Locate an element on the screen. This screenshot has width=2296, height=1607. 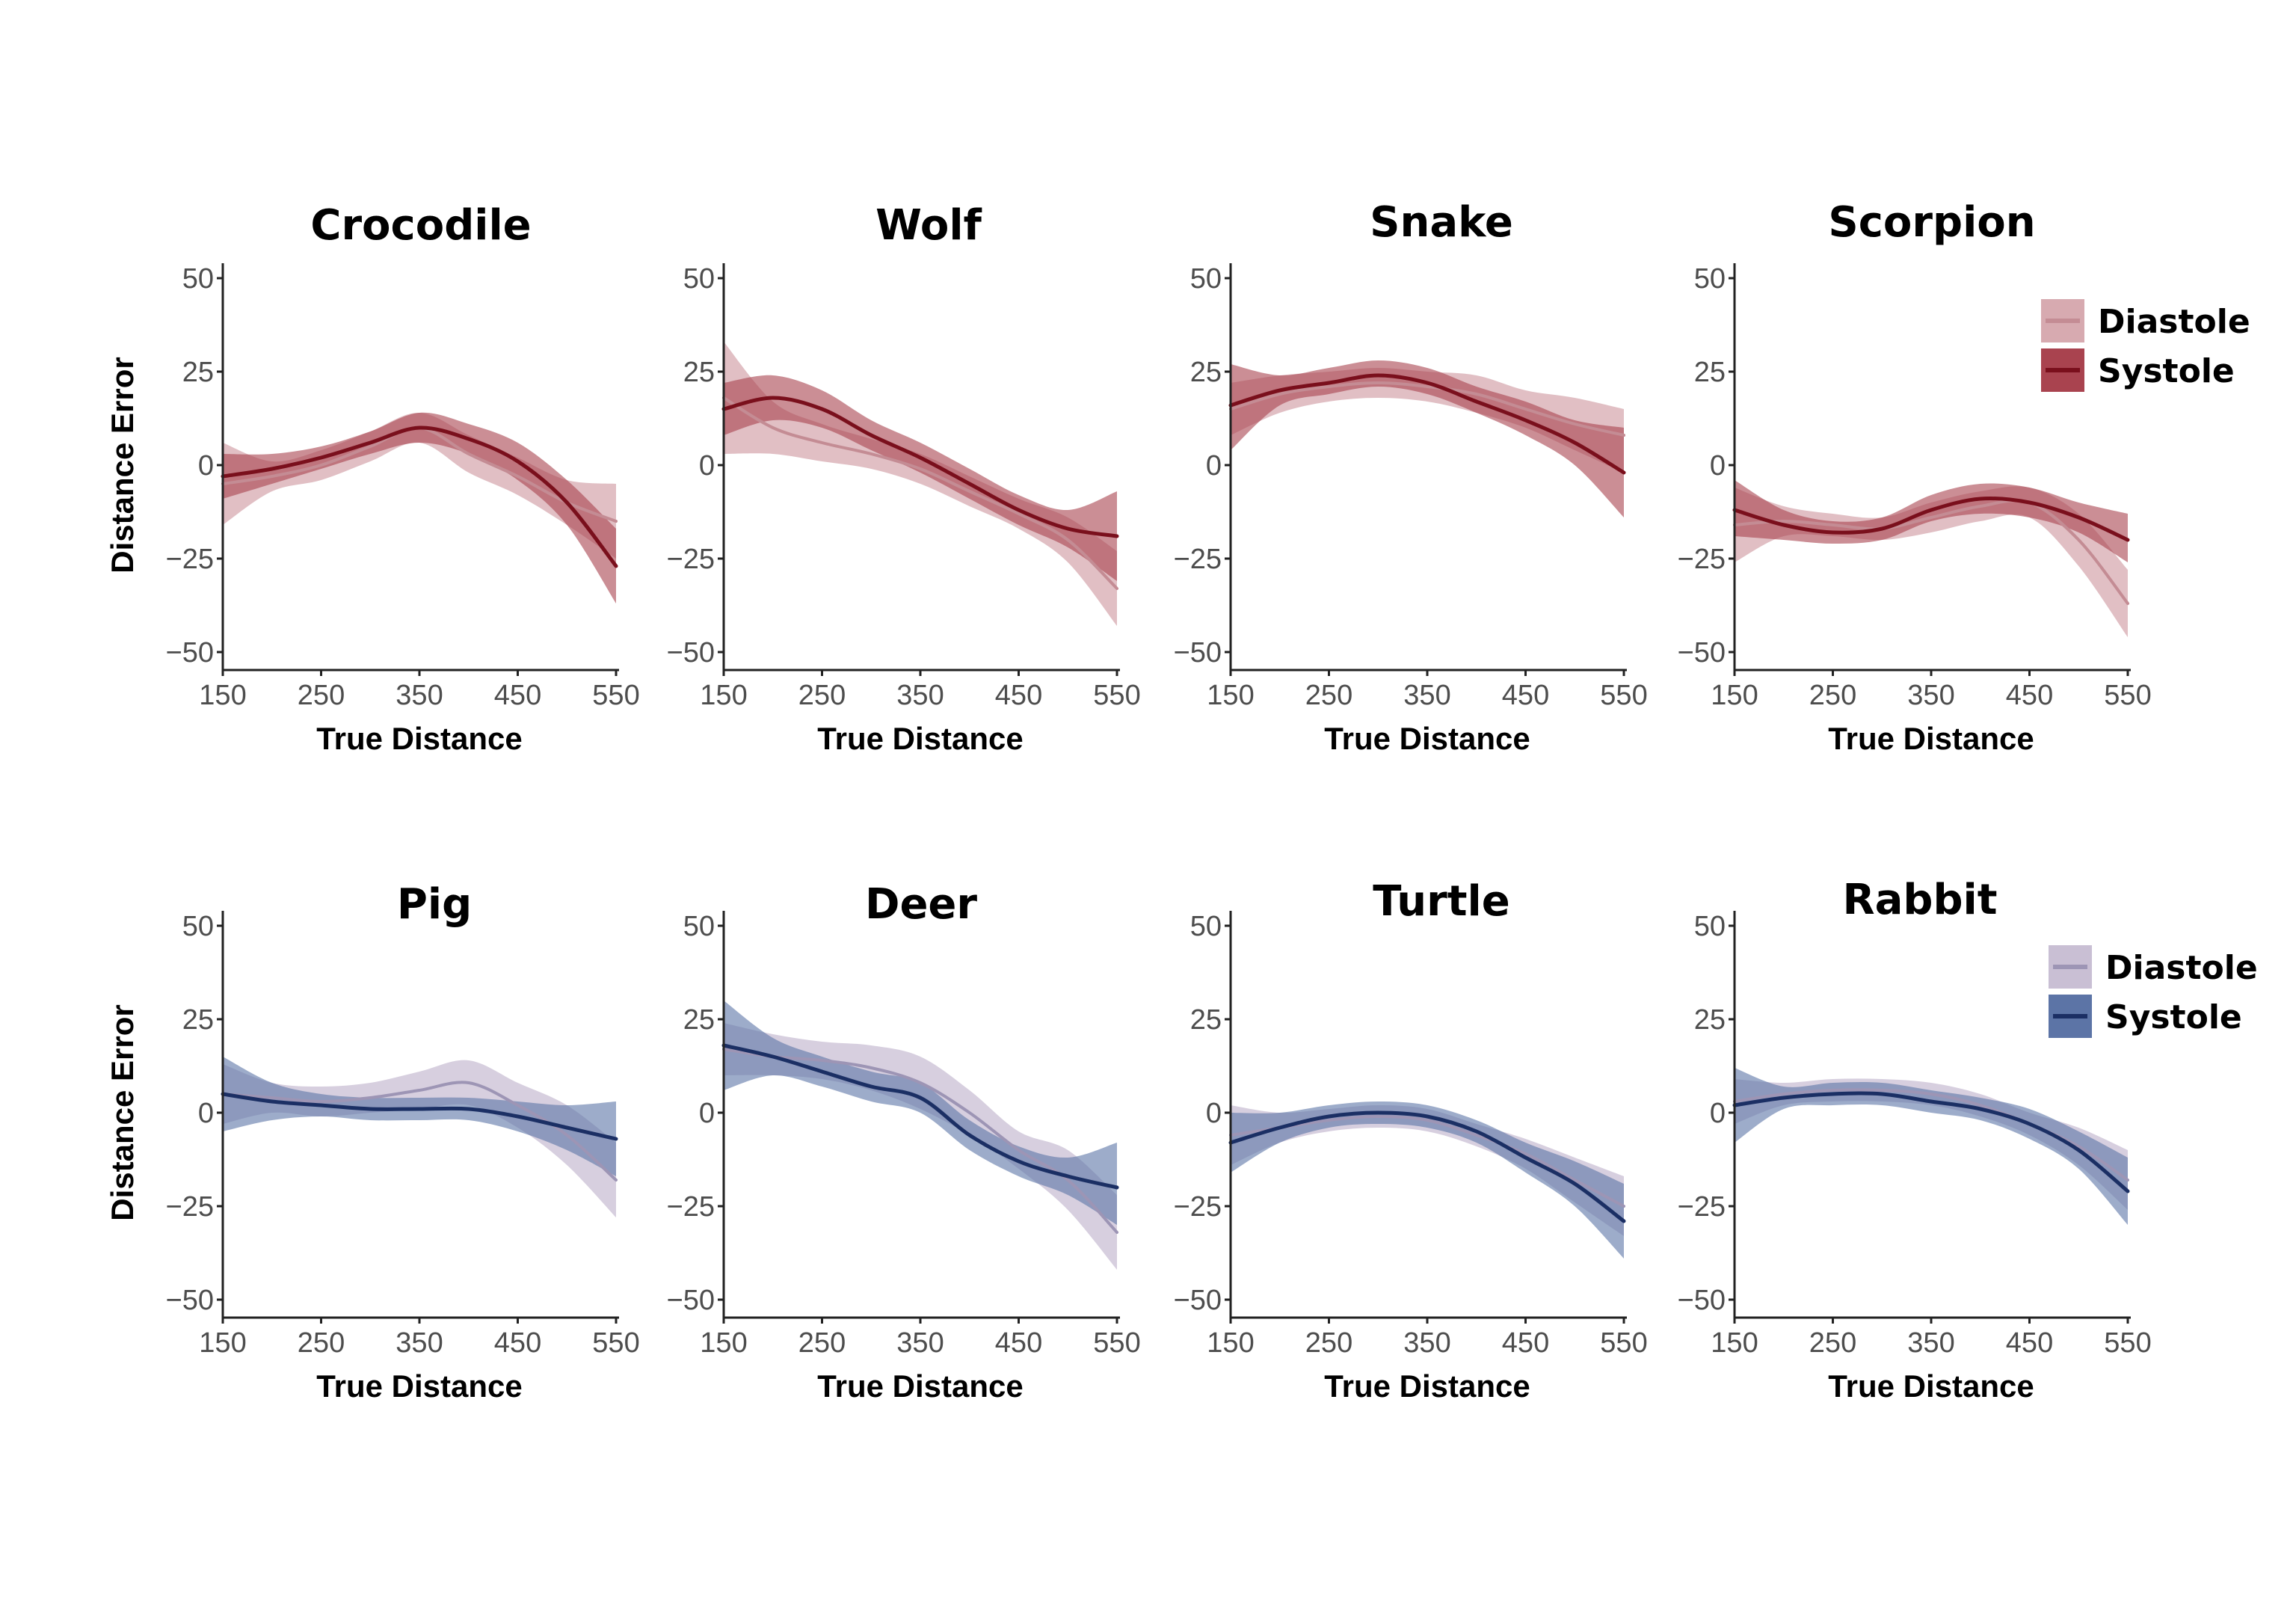
panel-title: Scorpion is located at coordinates (1931, 222).